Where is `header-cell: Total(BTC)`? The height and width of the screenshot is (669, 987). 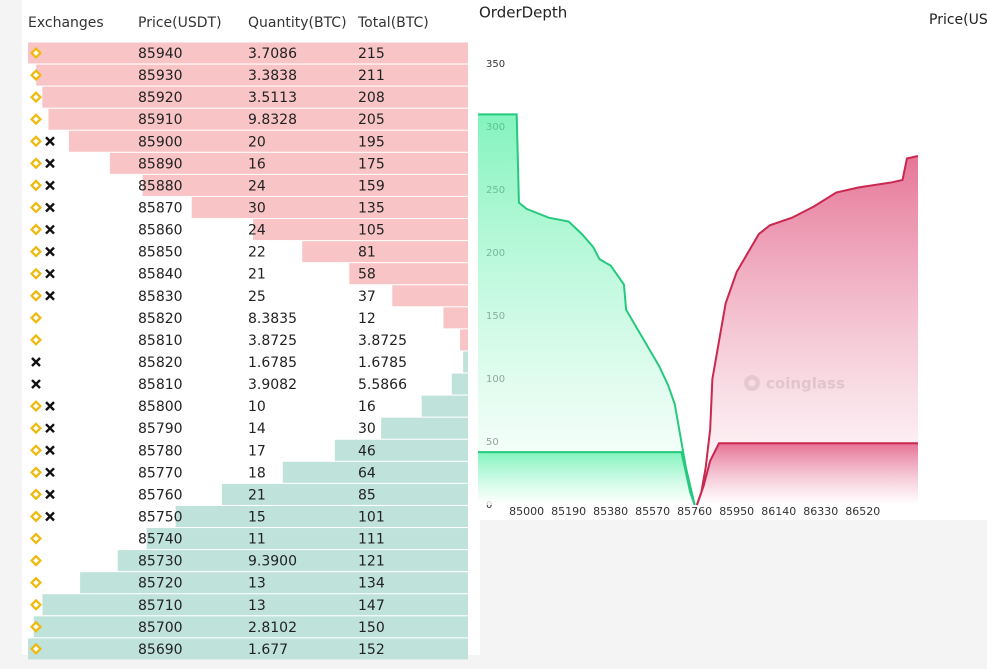 header-cell: Total(BTC) is located at coordinates (393, 23).